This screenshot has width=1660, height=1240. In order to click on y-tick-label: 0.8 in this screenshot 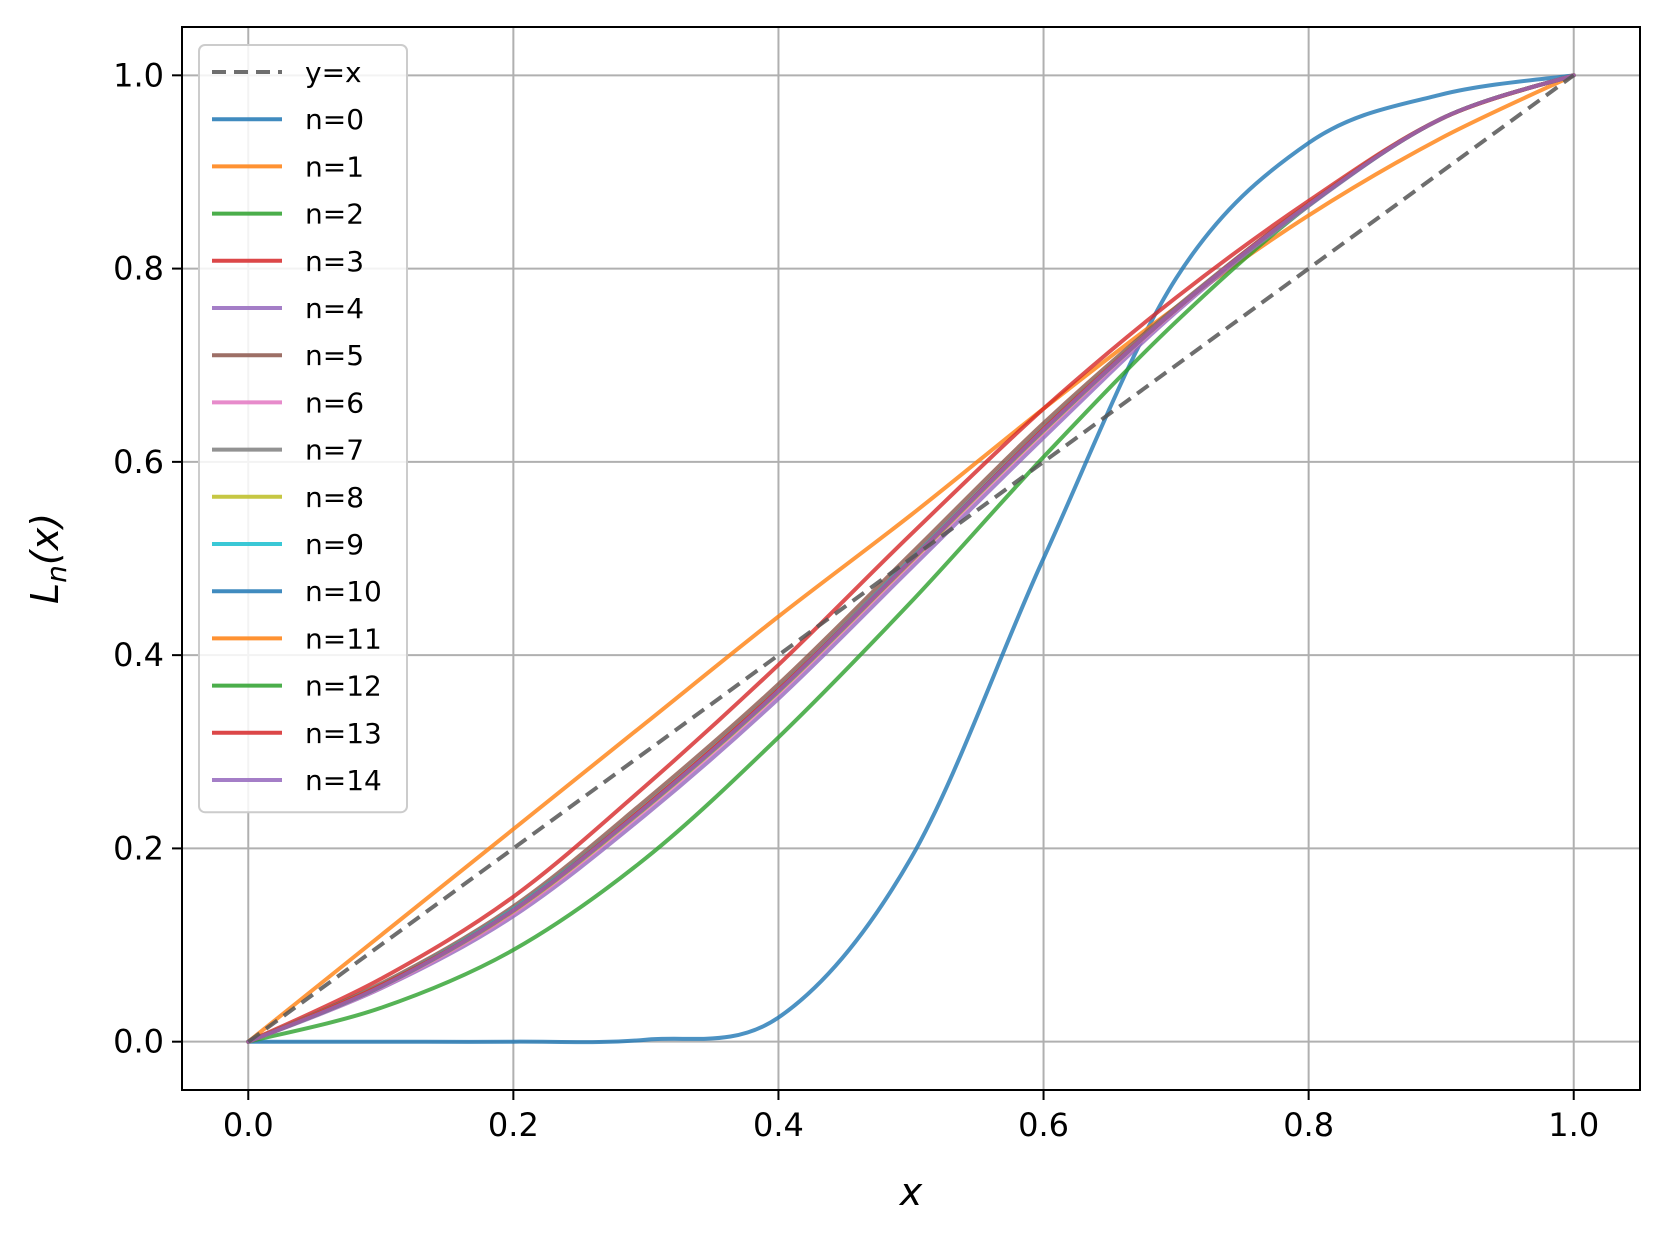, I will do `click(138, 269)`.